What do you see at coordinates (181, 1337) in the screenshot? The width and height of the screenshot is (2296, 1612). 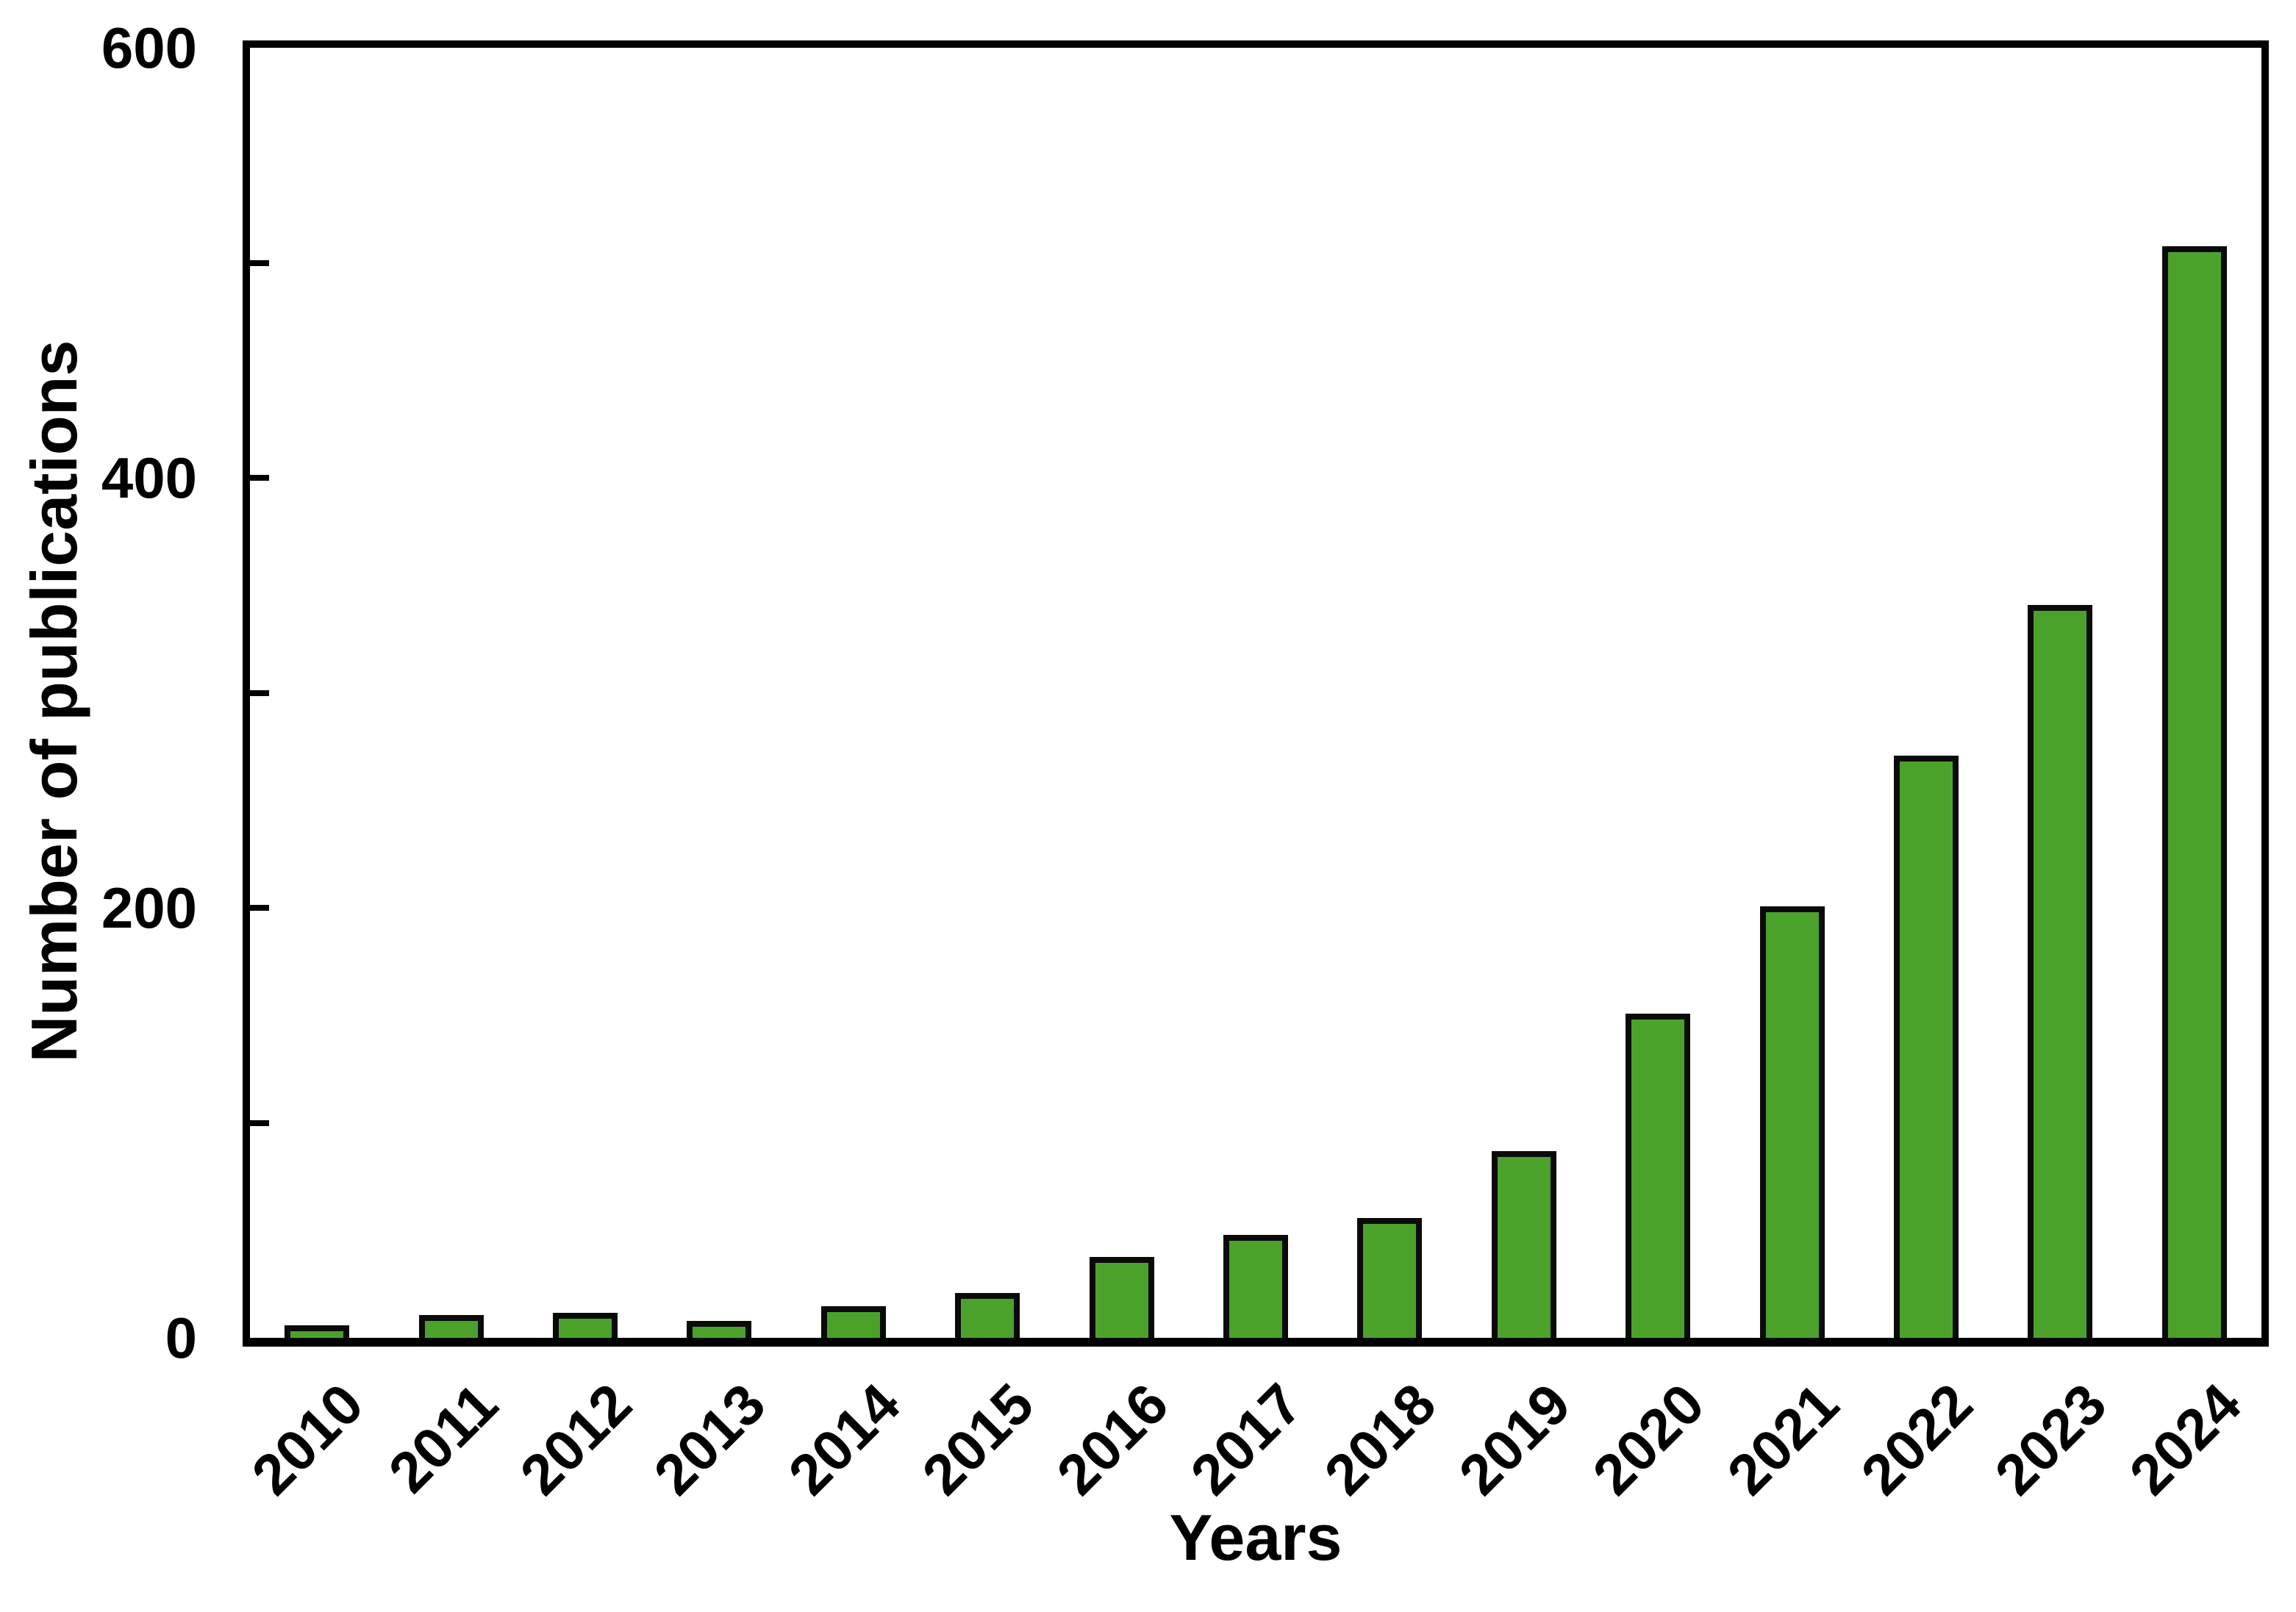 I see `y-tick-label-0: 0` at bounding box center [181, 1337].